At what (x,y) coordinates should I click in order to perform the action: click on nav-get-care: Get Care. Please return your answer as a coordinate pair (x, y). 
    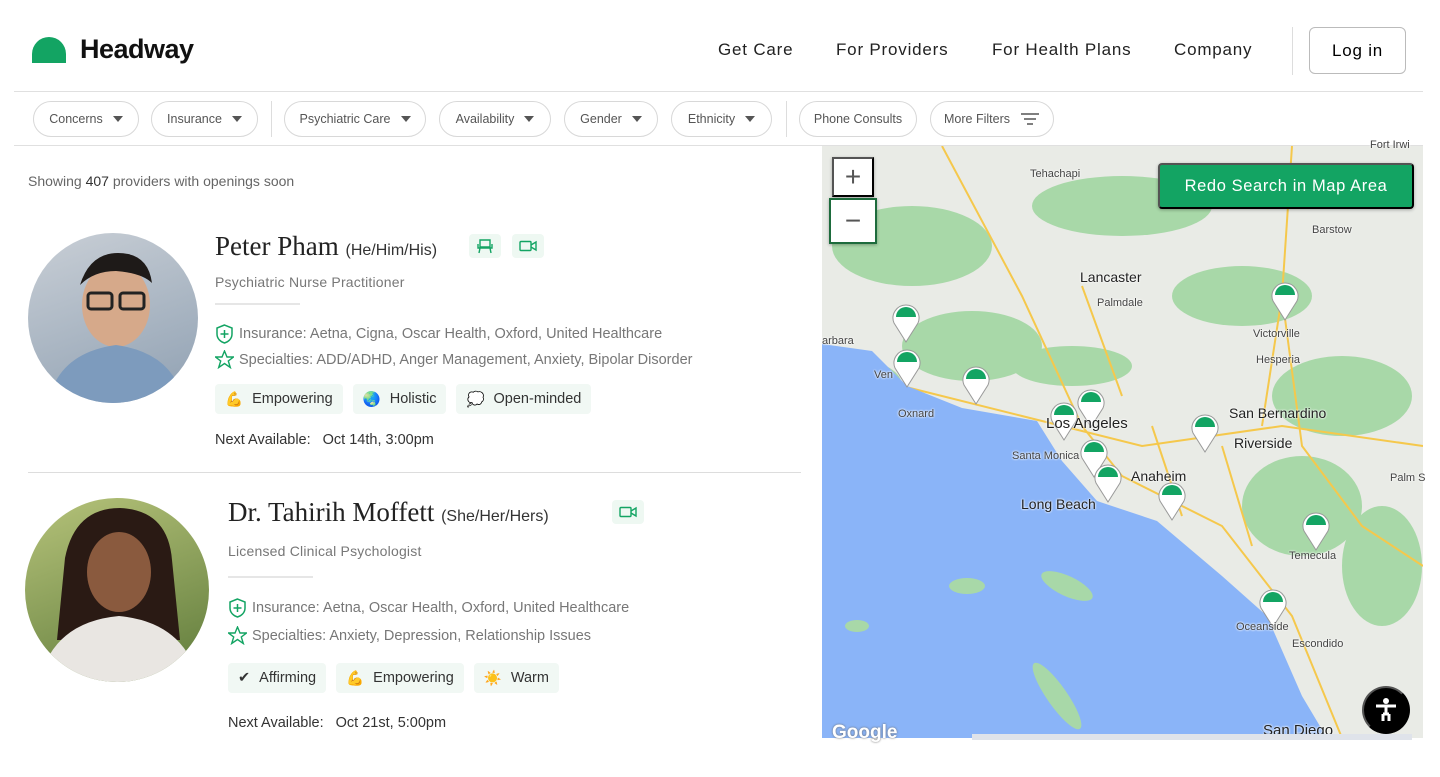
    Looking at the image, I should click on (756, 49).